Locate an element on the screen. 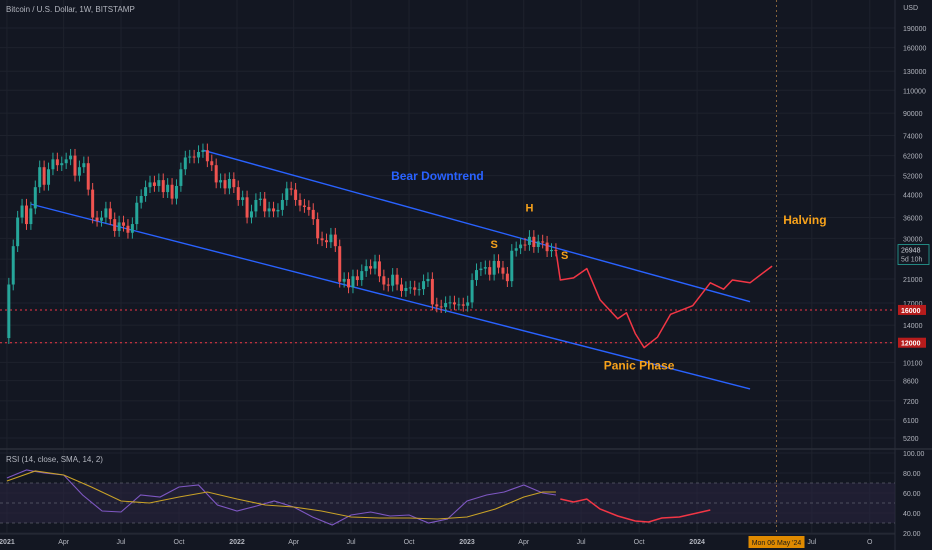 This screenshot has height=550, width=932. annotation-label: Halving is located at coordinates (804, 220).